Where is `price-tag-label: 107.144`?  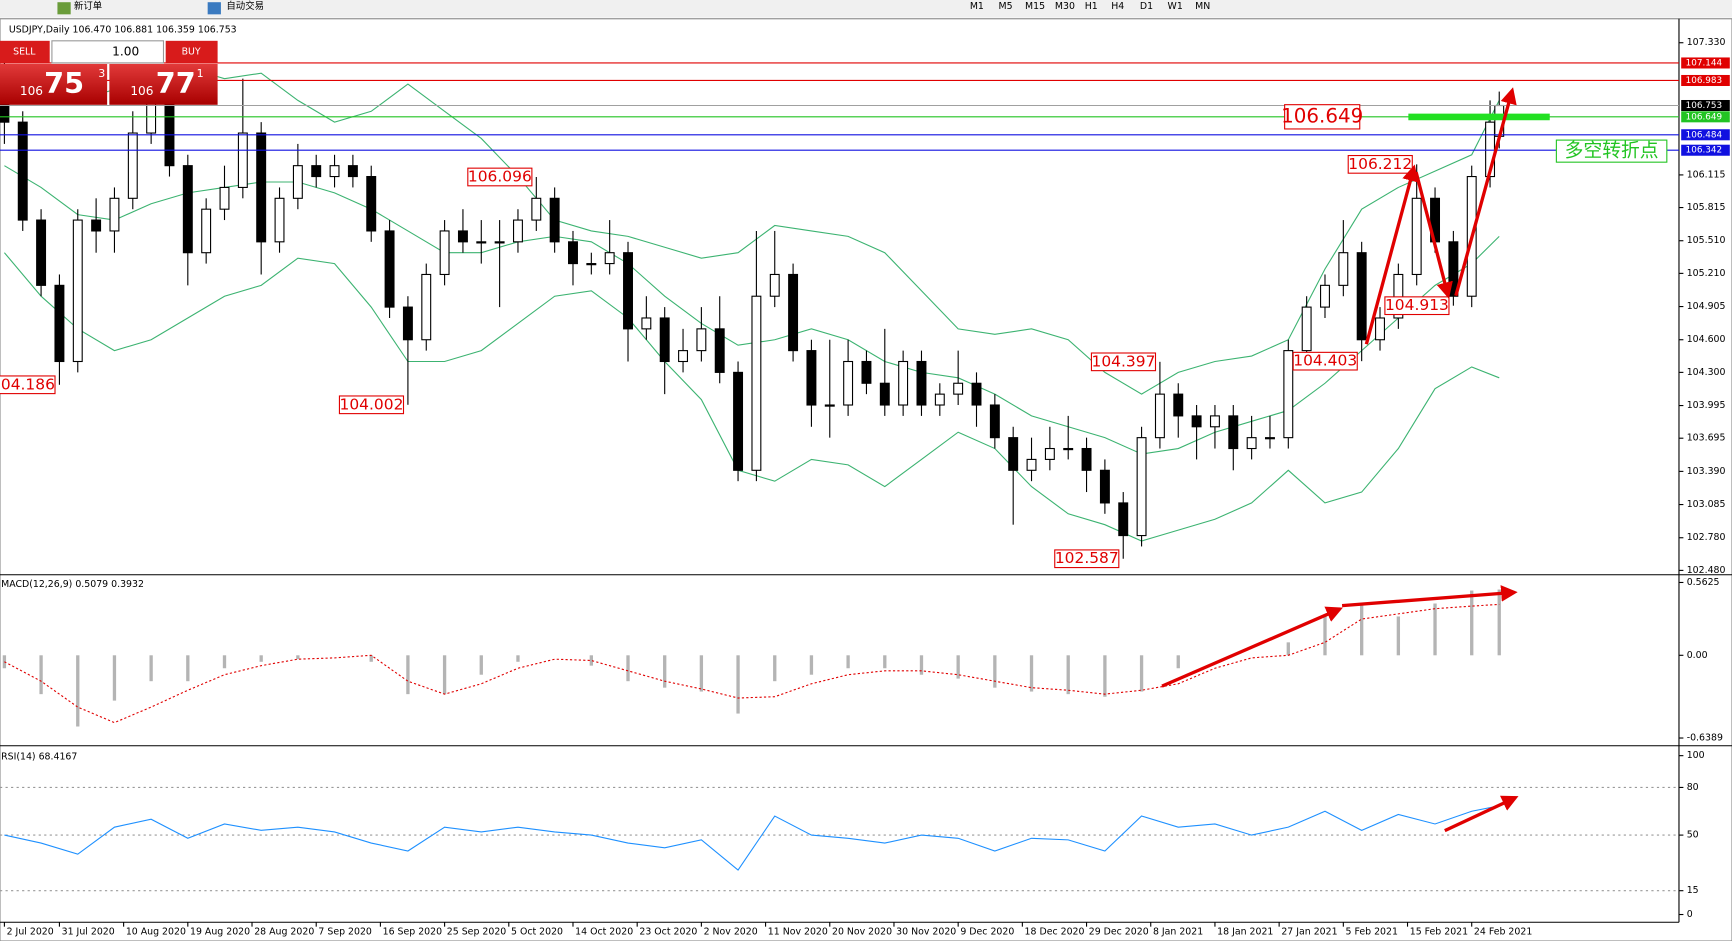
price-tag-label: 107.144 is located at coordinates (1704, 63).